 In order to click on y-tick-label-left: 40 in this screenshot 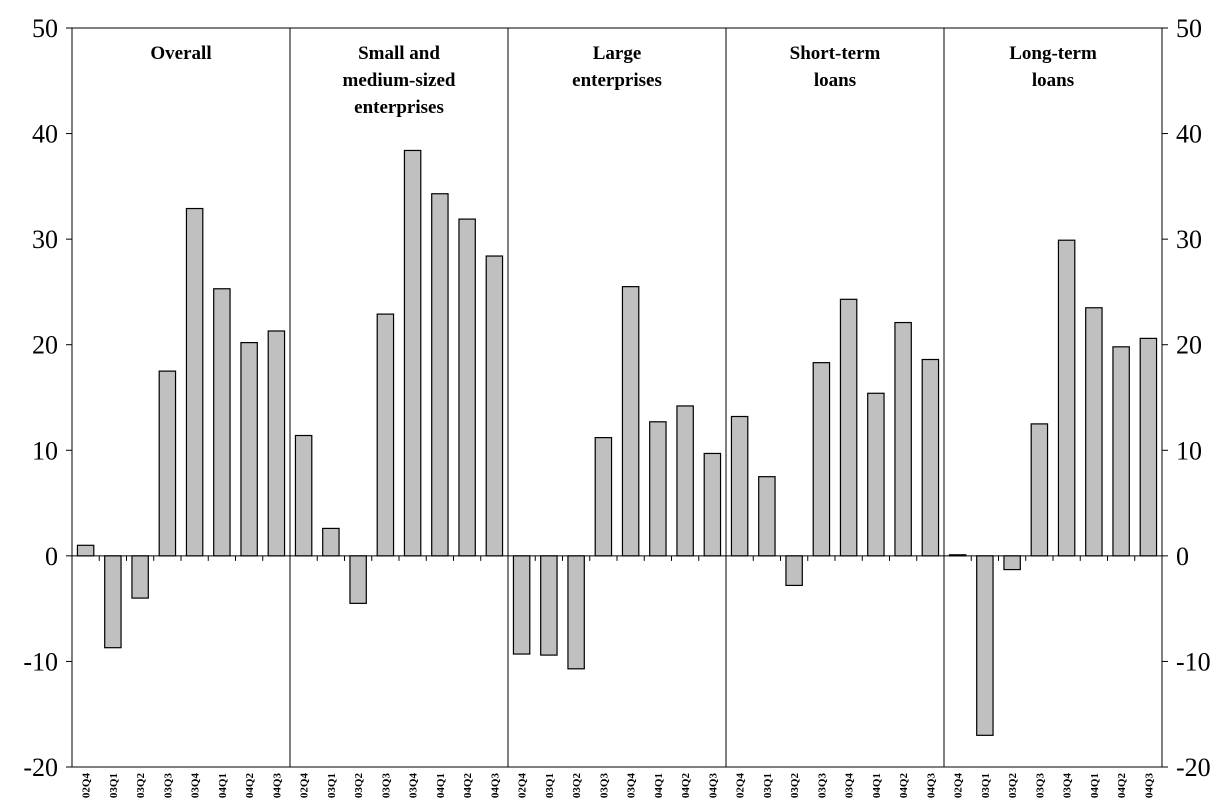, I will do `click(45, 134)`.